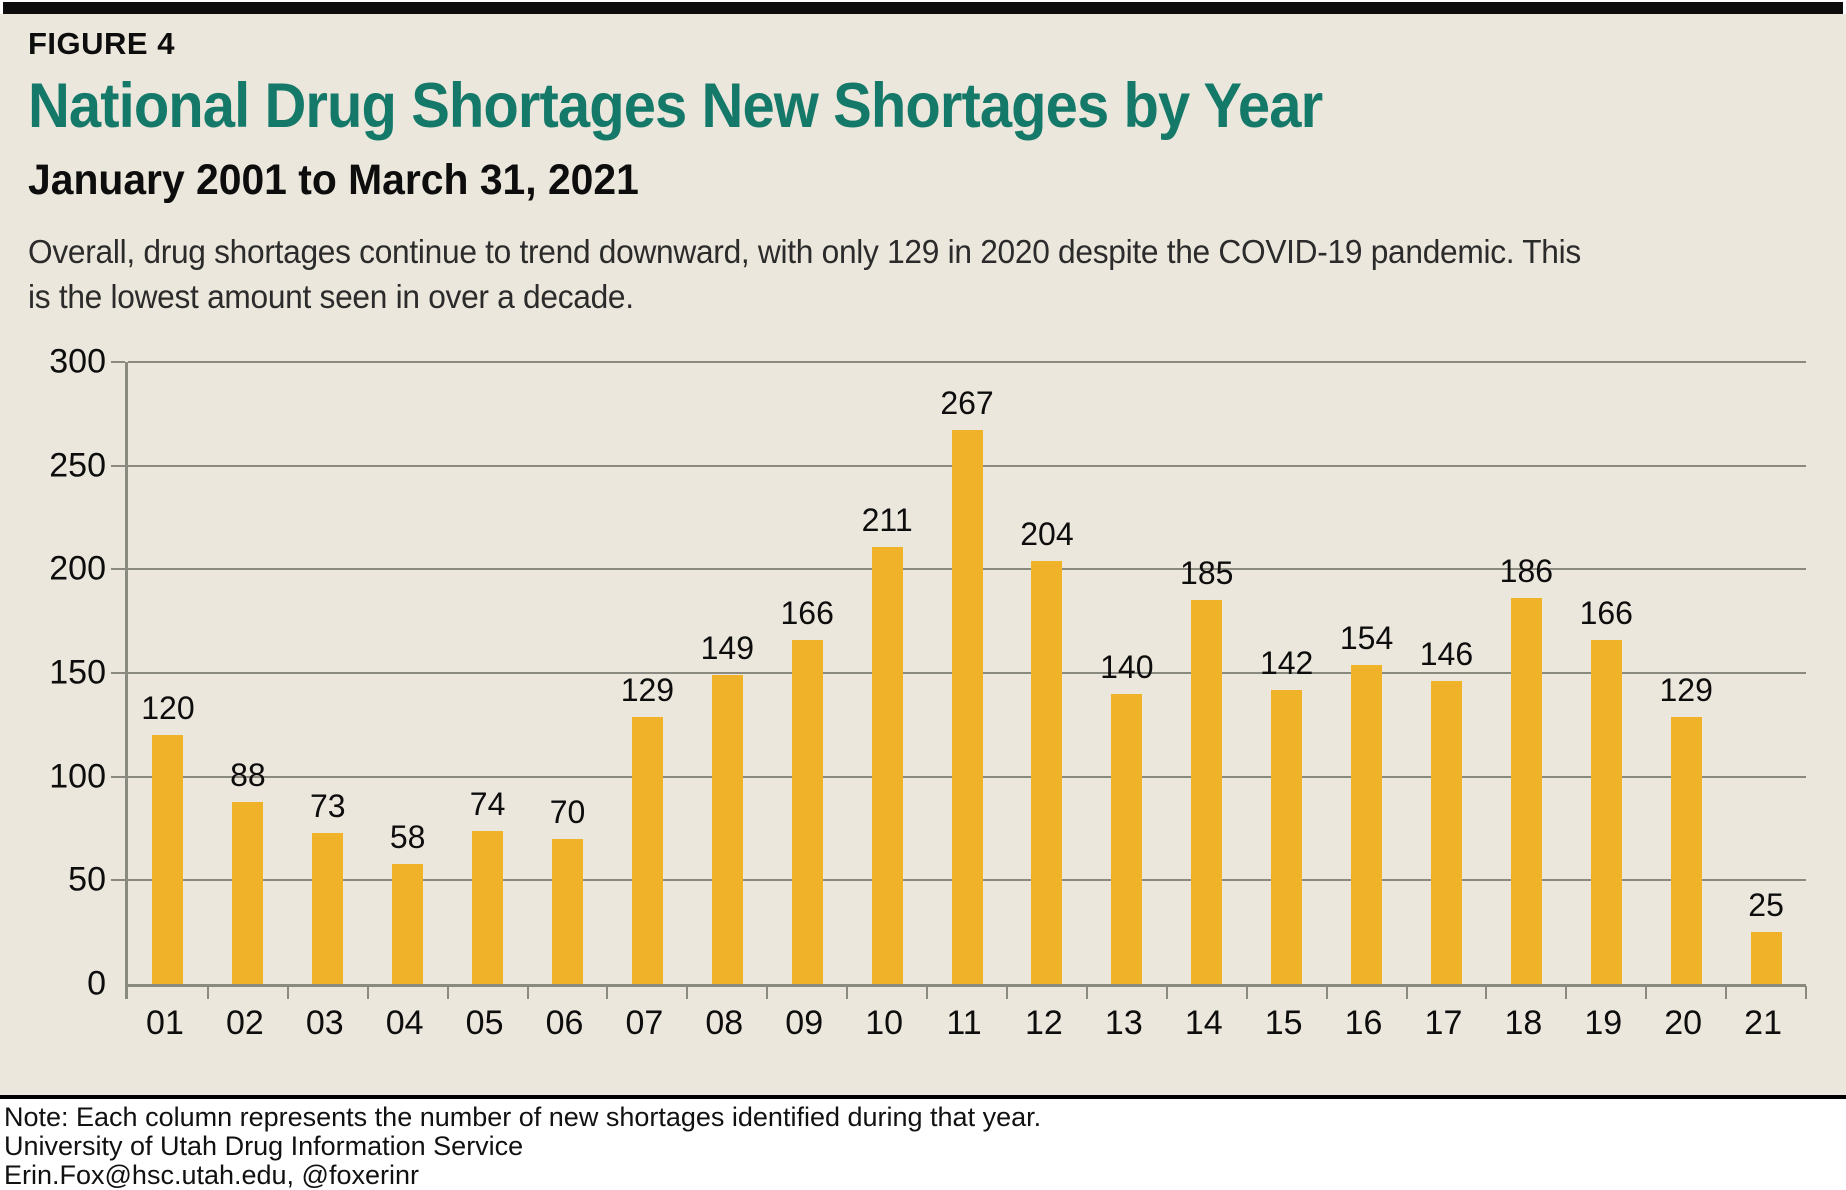  Describe the element at coordinates (1447, 680) in the screenshot. I see `bar-group-17: 146` at that location.